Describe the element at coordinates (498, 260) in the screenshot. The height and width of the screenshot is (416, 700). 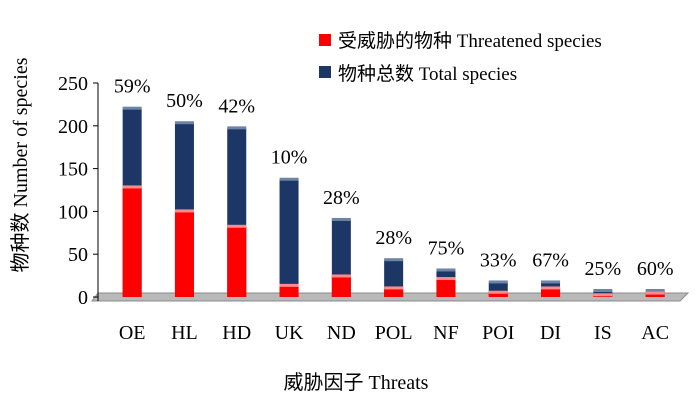
I see `percentage-label-POI: 33%` at that location.